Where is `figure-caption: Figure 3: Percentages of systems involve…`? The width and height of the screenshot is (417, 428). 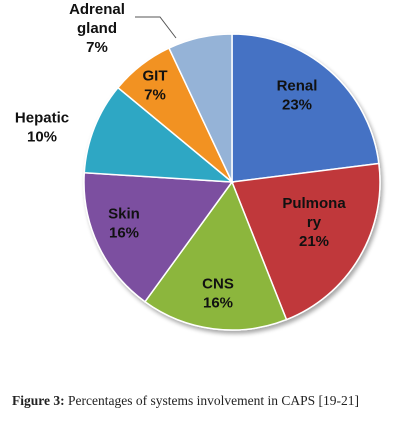
figure-caption: Figure 3: Percentages of systems involve… is located at coordinates (212, 401).